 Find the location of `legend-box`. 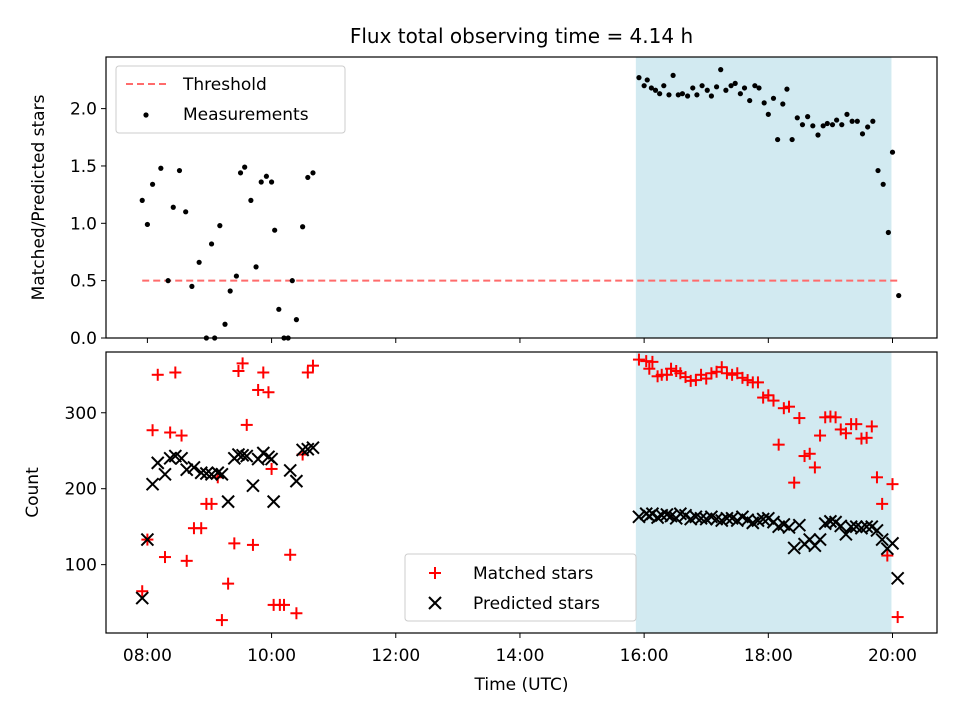

legend-box is located at coordinates (230, 99).